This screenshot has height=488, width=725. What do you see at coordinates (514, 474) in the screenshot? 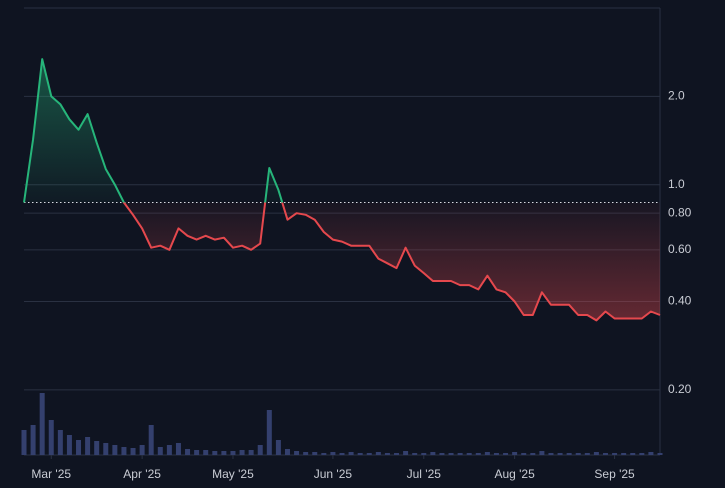
I see `x-tick-label: Aug '25` at bounding box center [514, 474].